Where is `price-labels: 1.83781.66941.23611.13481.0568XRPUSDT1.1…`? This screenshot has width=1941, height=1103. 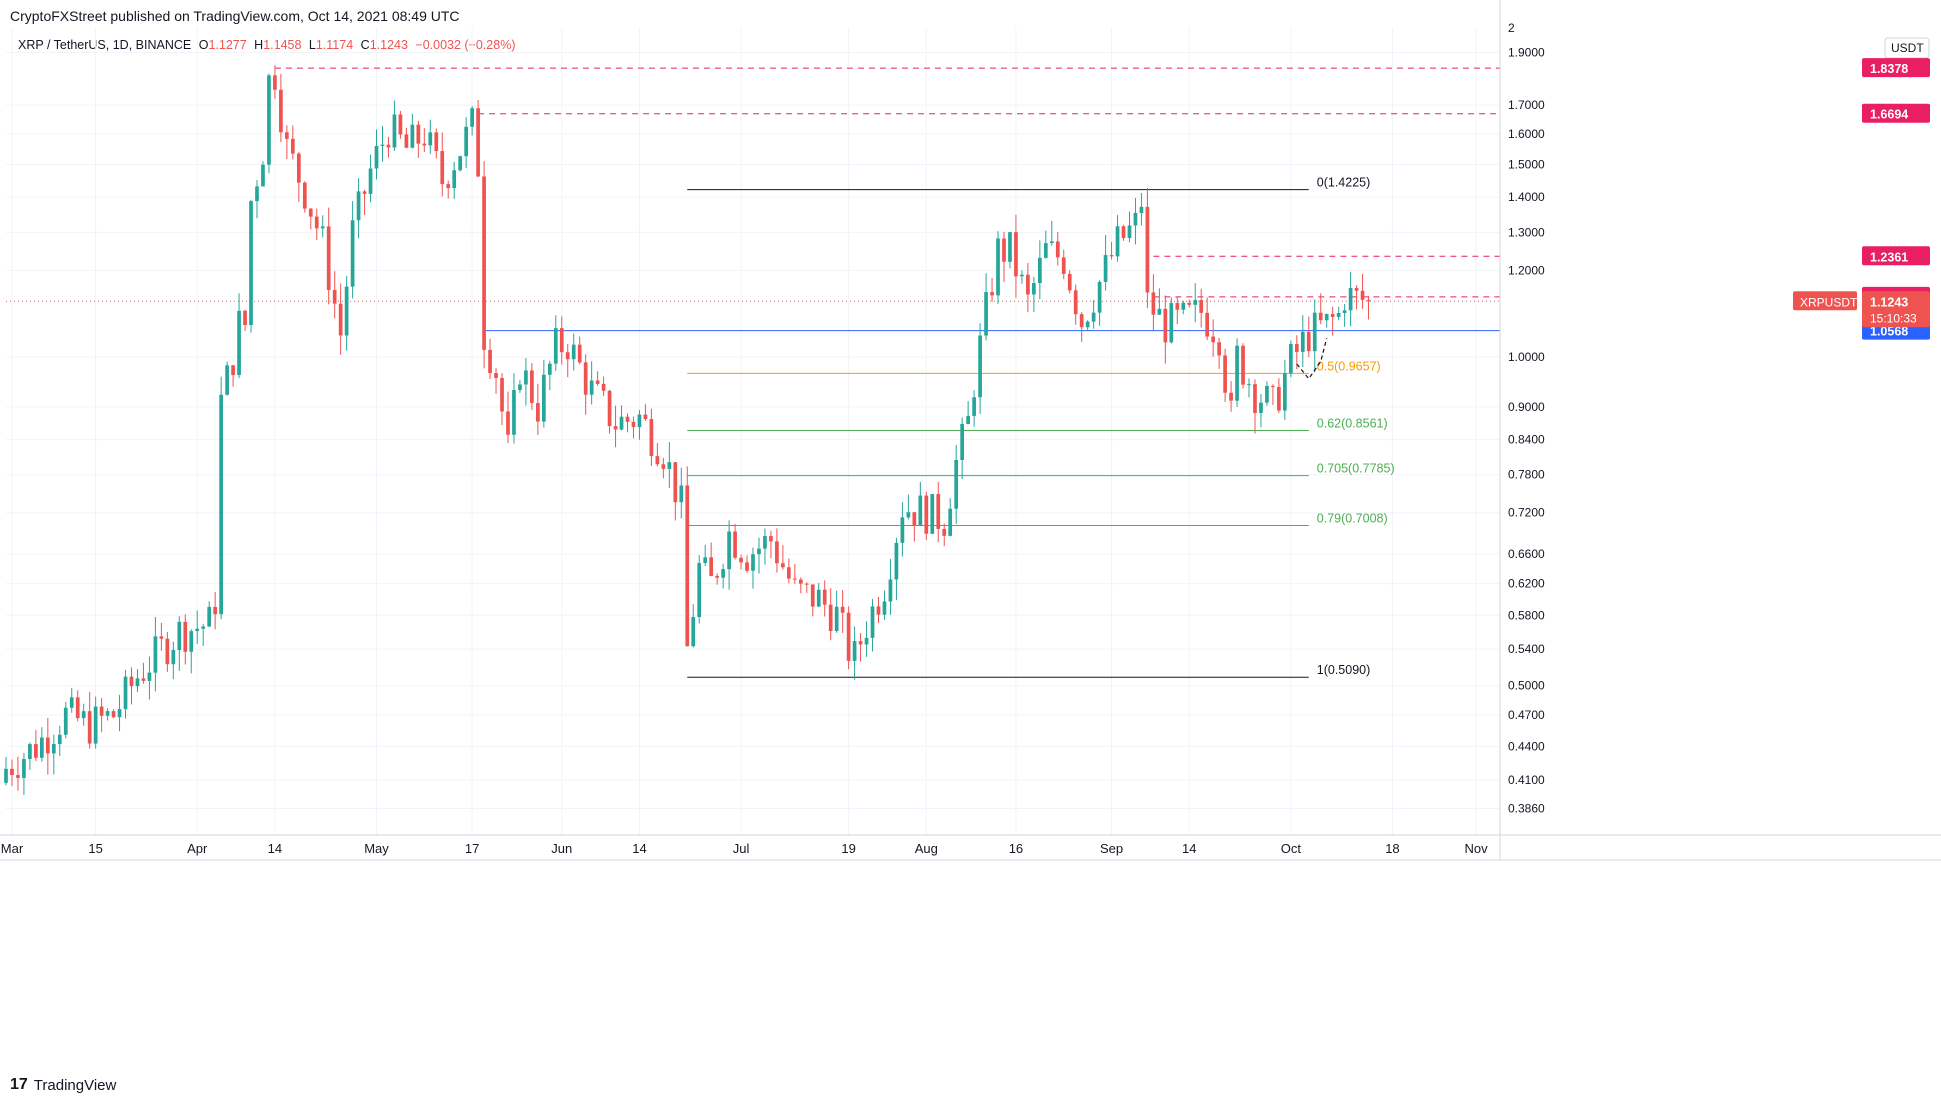
price-labels: 1.83781.66941.23611.13481.0568XRPUSDT1.1… is located at coordinates (1861, 199).